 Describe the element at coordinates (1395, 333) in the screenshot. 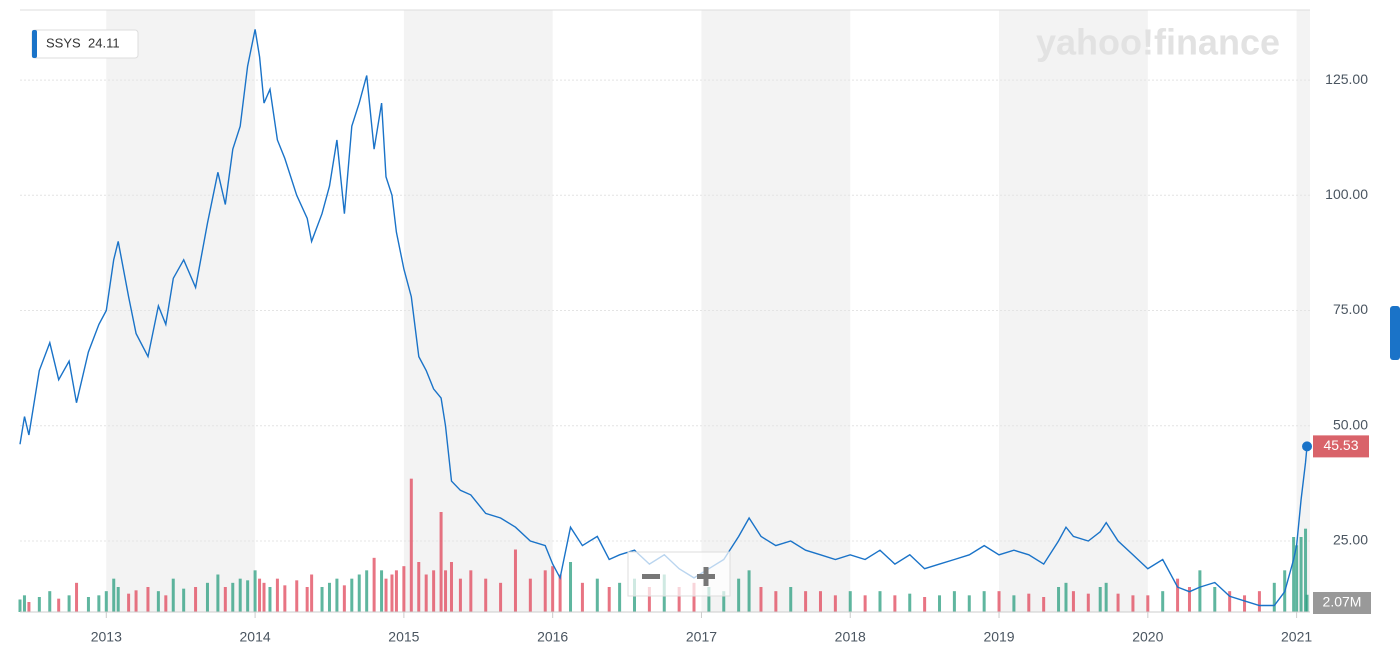

I see `side-tab` at that location.